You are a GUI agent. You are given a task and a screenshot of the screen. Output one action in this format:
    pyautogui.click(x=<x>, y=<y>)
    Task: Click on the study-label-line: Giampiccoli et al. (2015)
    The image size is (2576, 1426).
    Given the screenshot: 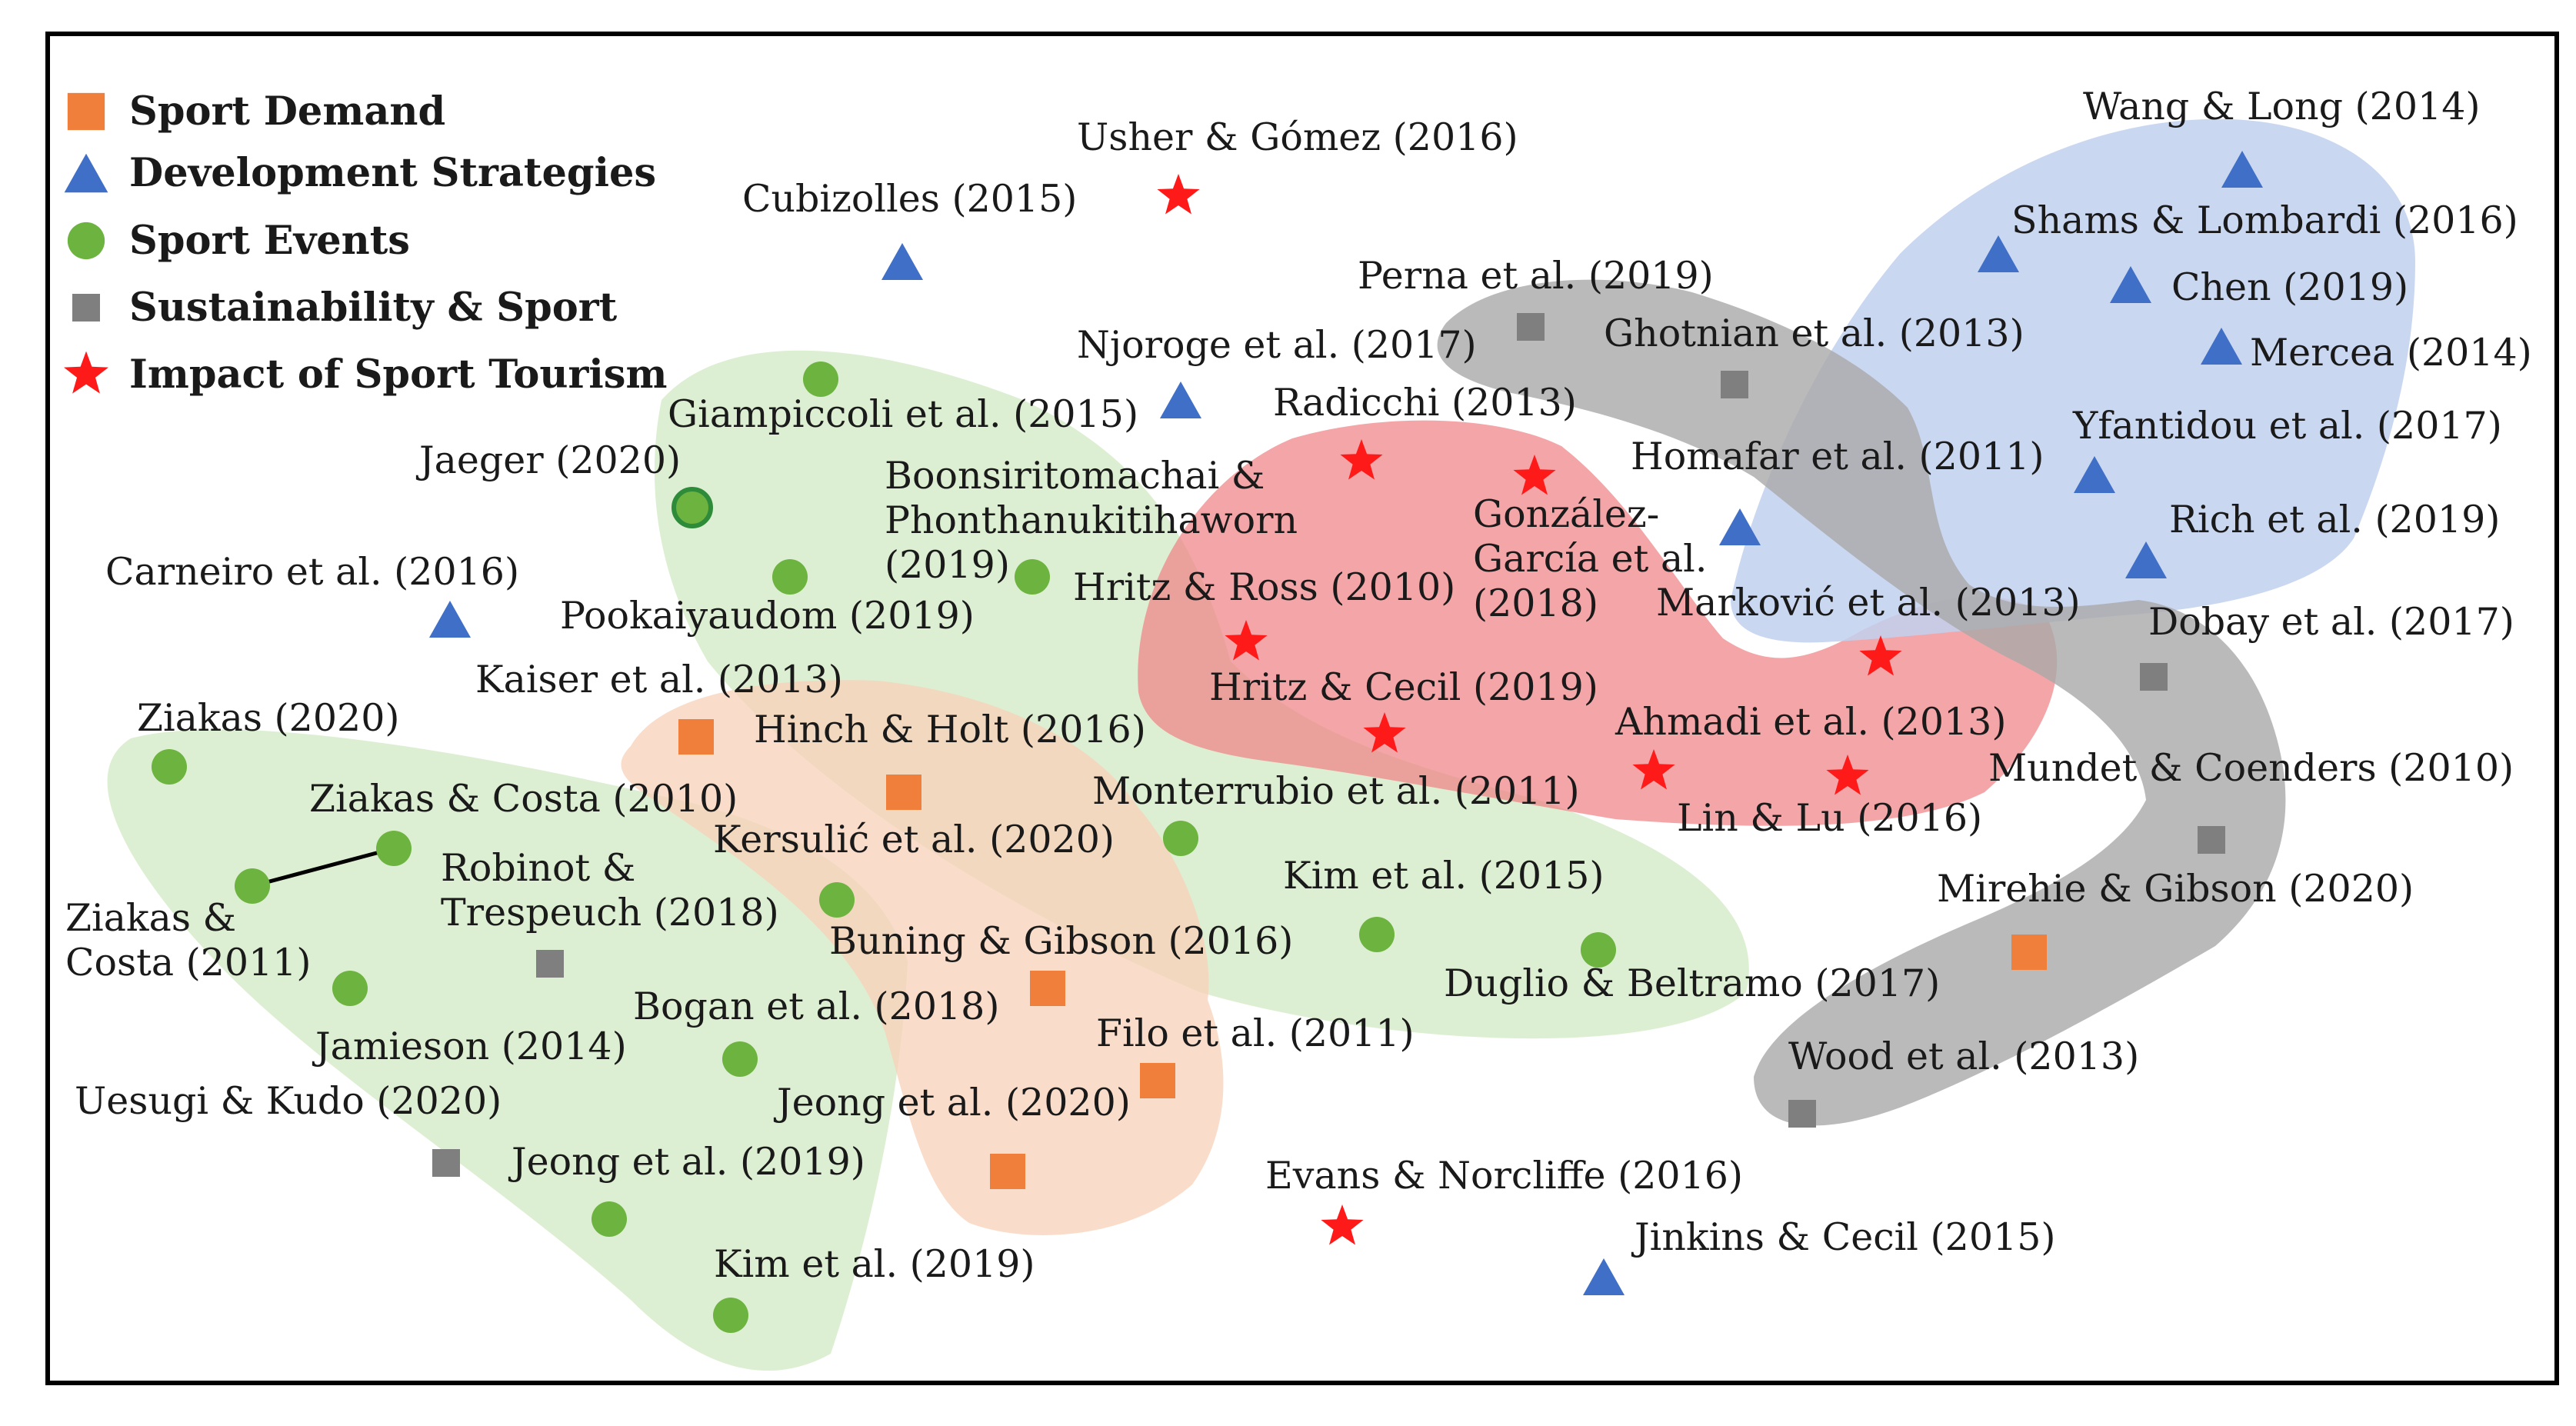 What is the action you would take?
    pyautogui.click(x=903, y=414)
    